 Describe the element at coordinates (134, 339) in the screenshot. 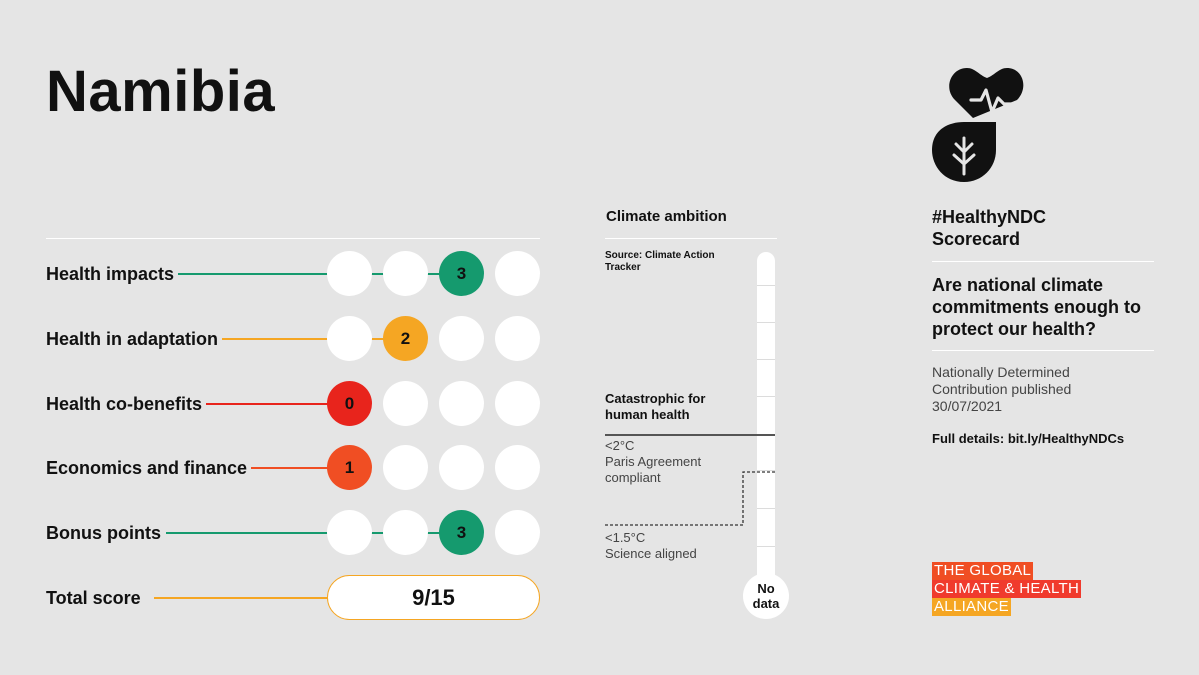

I see `score-row-label: Health in adaptation` at that location.